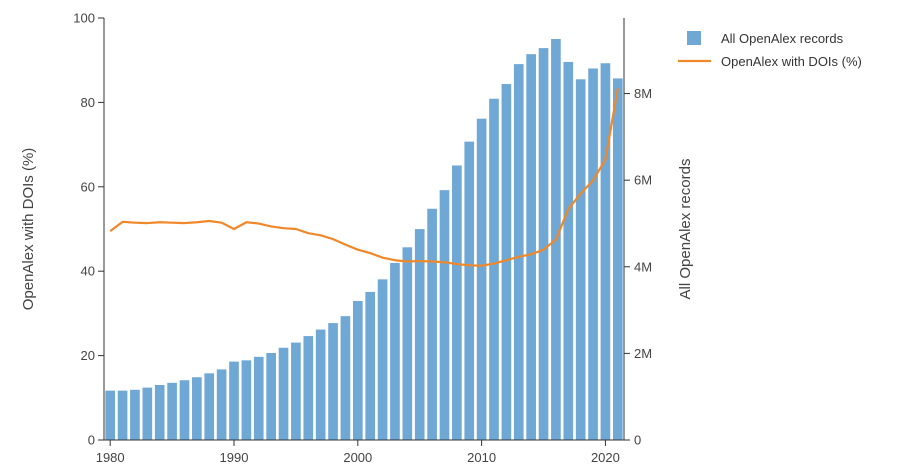  What do you see at coordinates (445, 315) in the screenshot?
I see `bar-2007` at bounding box center [445, 315].